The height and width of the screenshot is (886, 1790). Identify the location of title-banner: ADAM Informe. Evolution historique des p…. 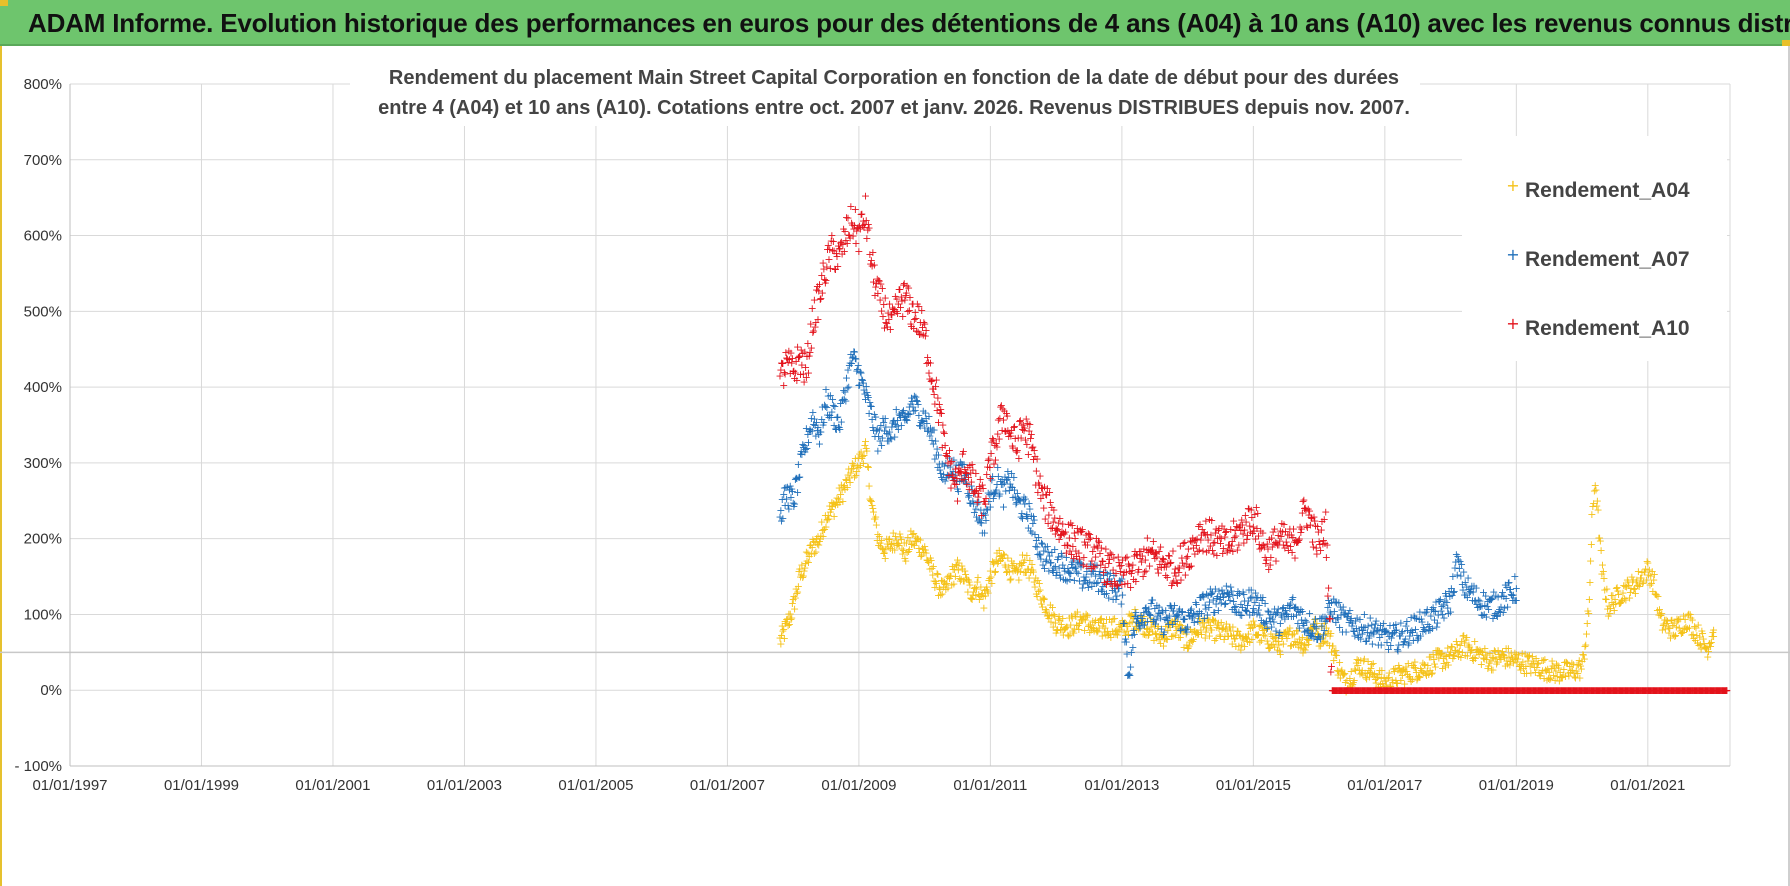
(895, 23).